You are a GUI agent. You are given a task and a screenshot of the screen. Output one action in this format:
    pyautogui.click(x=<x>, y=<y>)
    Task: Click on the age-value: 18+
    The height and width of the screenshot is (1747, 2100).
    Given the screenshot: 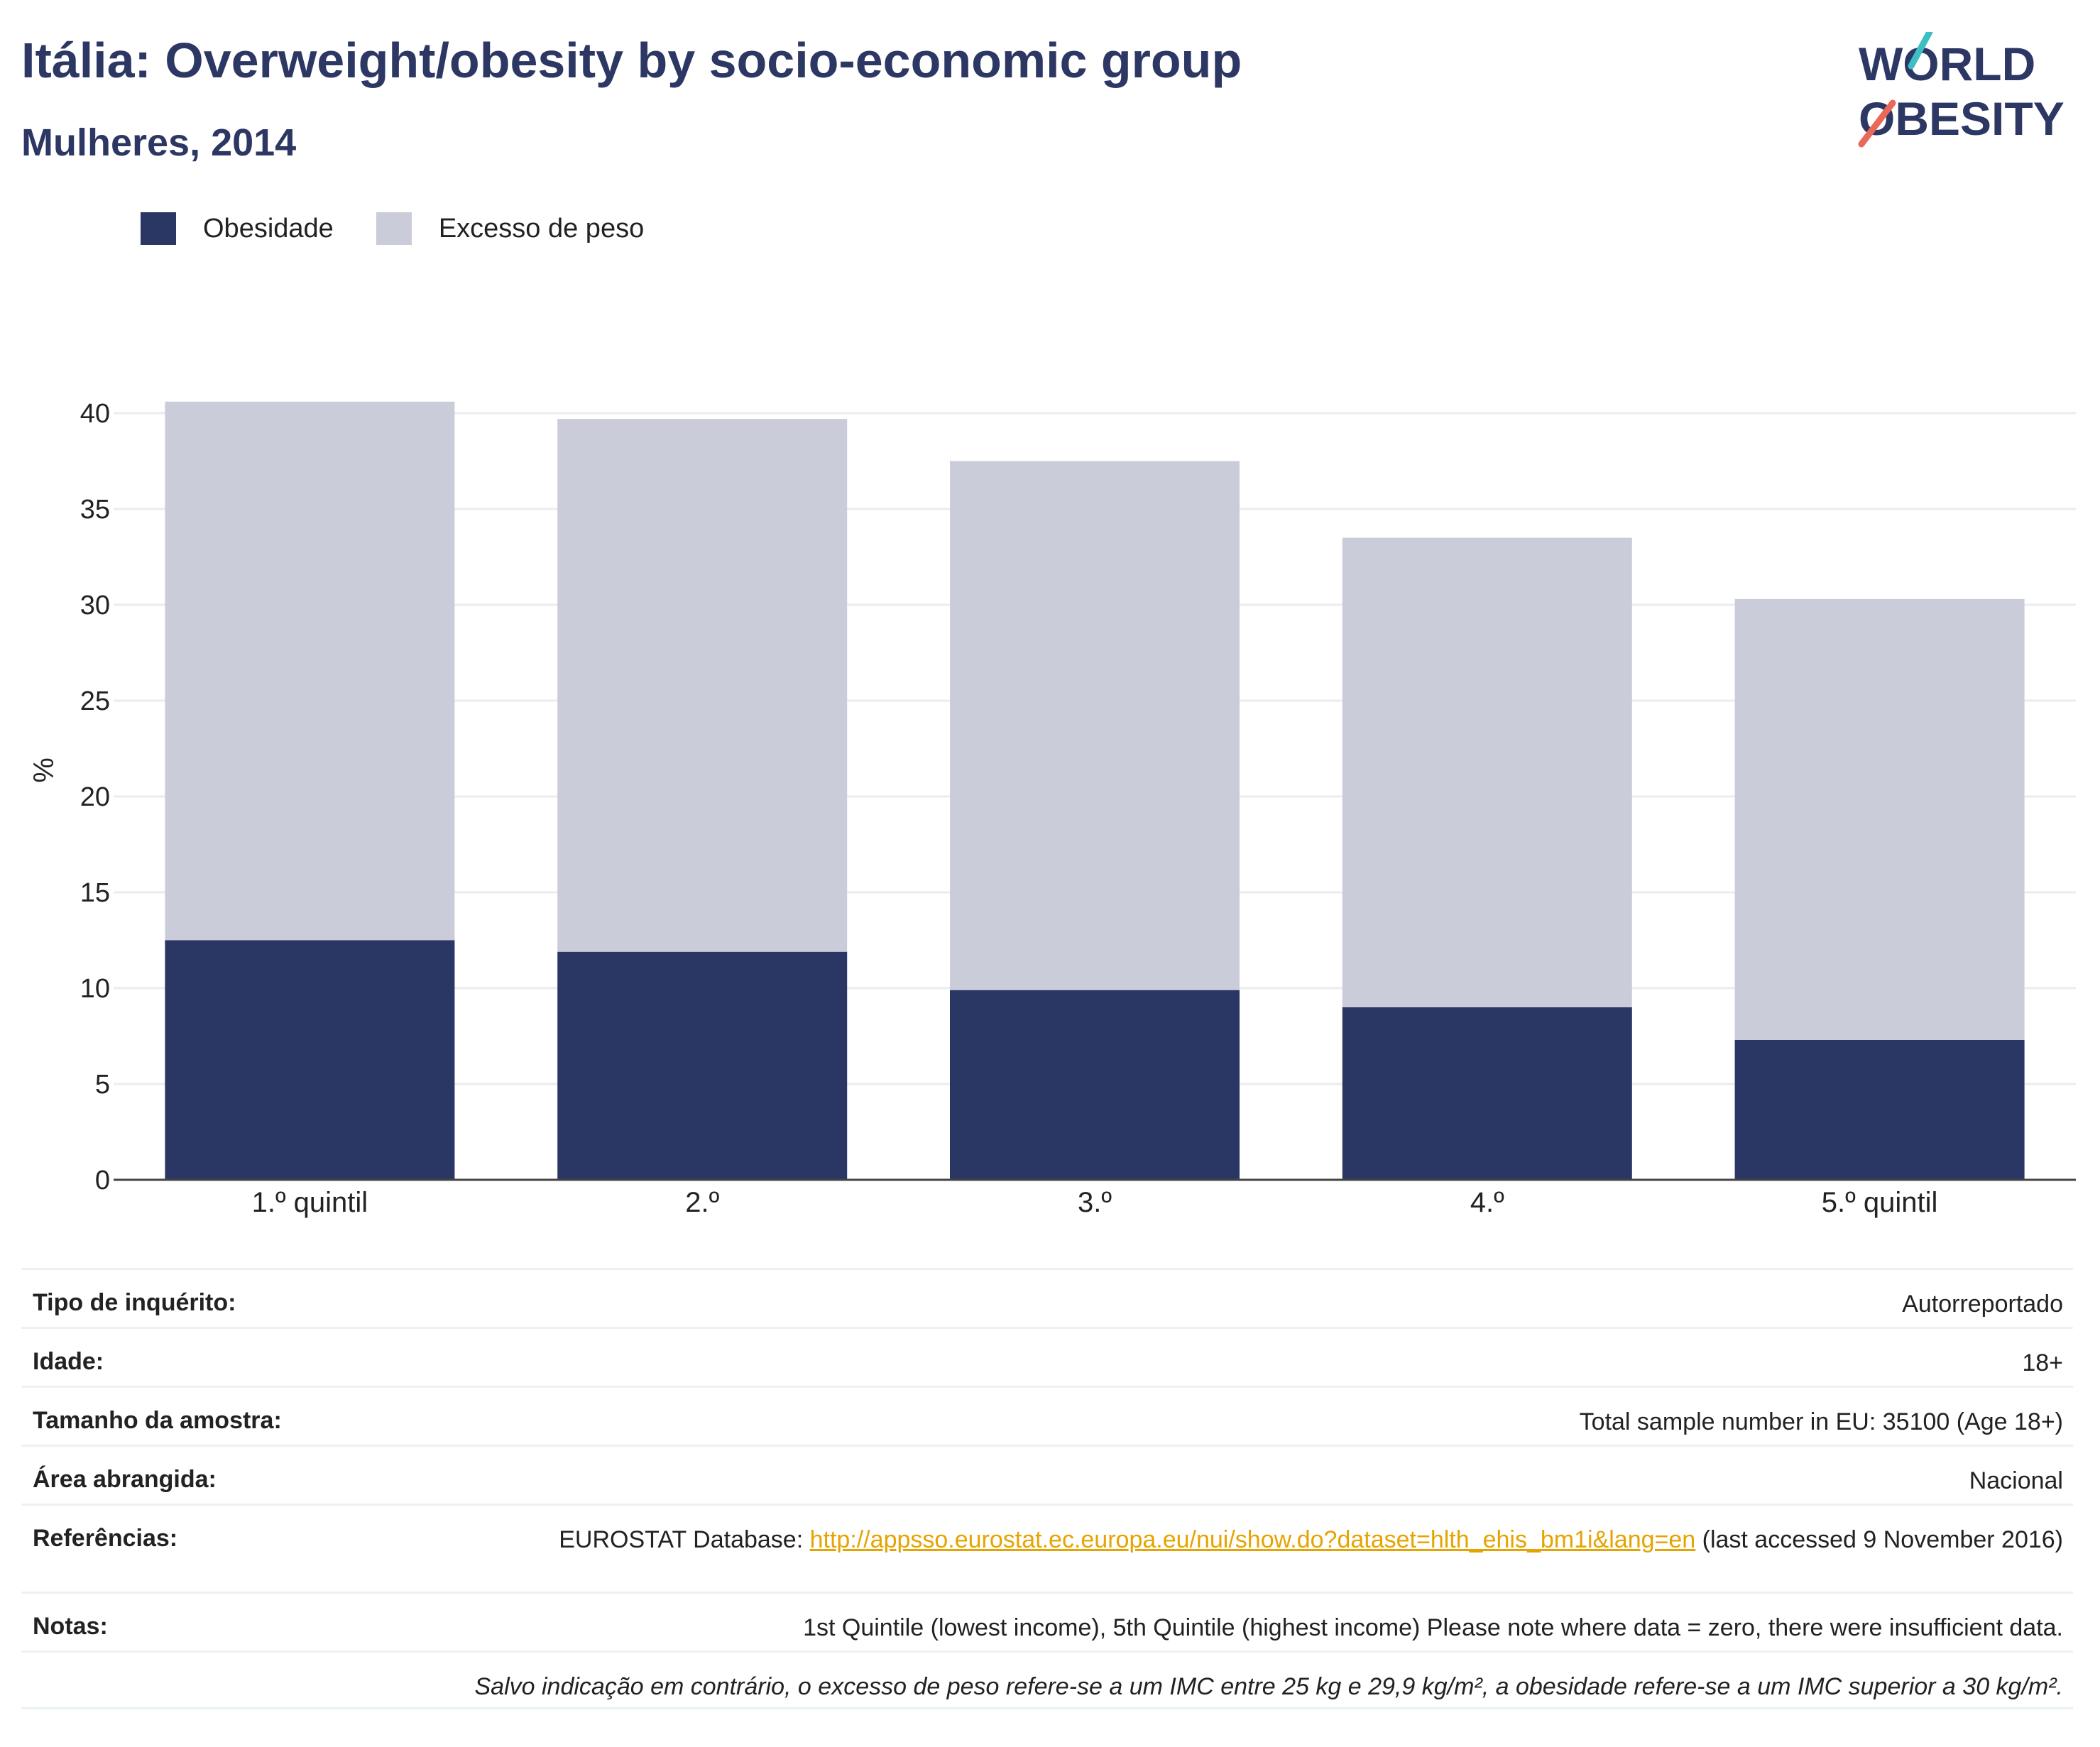 What is the action you would take?
    pyautogui.click(x=2042, y=1362)
    